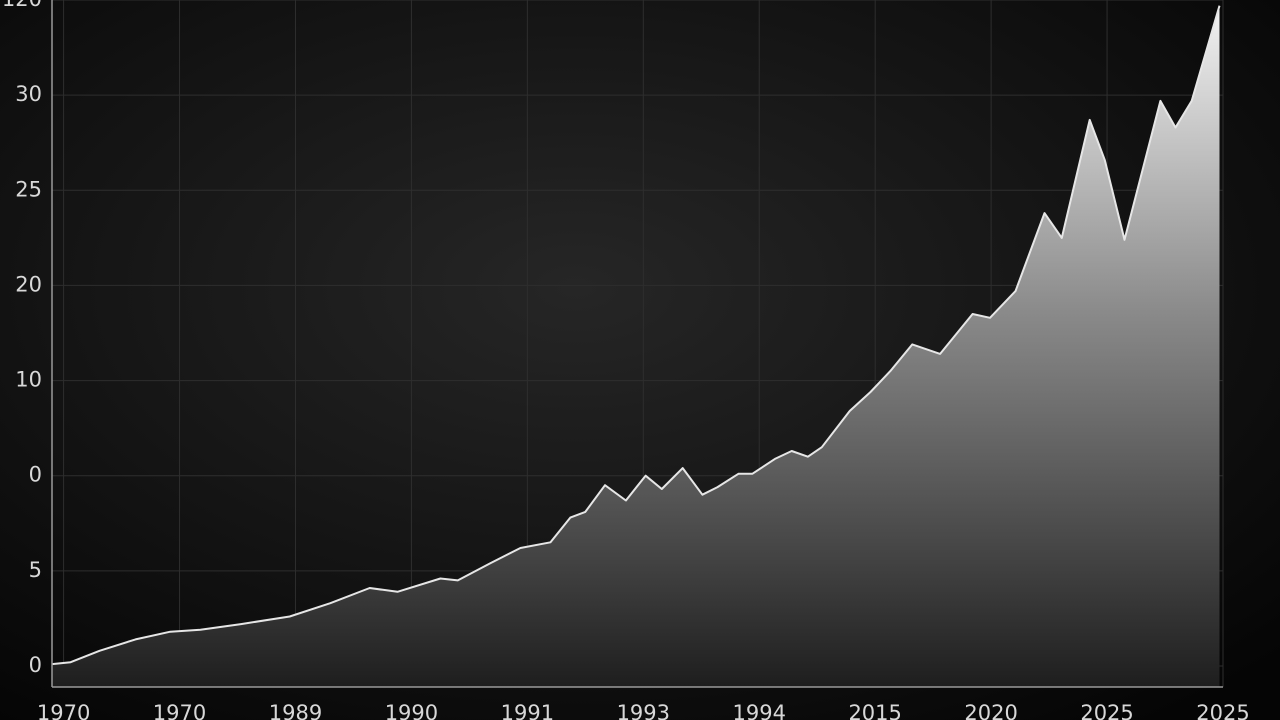  What do you see at coordinates (411, 710) in the screenshot?
I see `x-tick-label: 1990` at bounding box center [411, 710].